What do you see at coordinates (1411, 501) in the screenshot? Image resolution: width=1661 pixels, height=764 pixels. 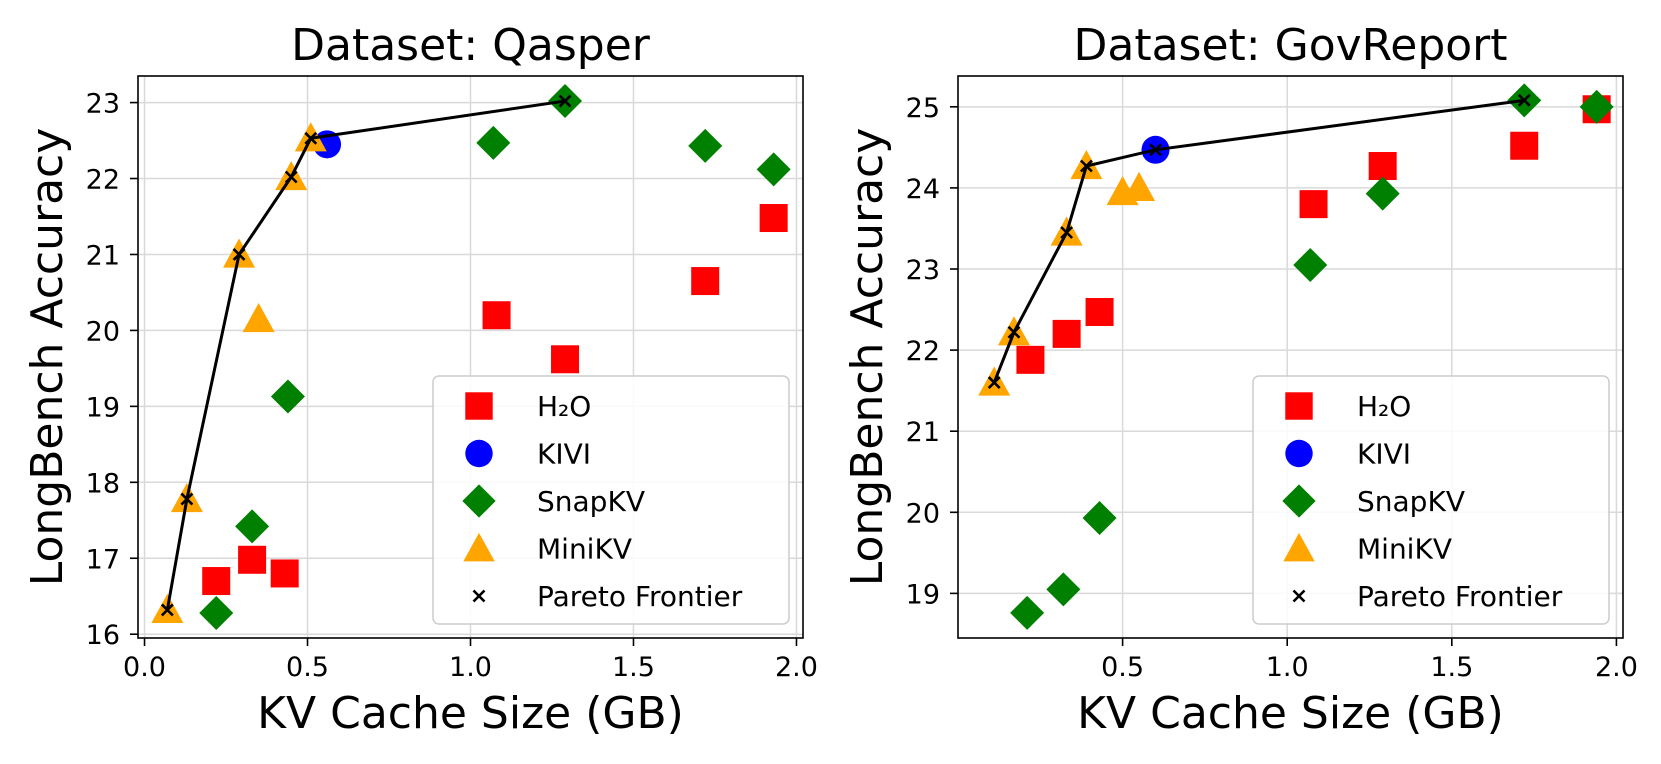 I see `legend-label: SnapKV` at bounding box center [1411, 501].